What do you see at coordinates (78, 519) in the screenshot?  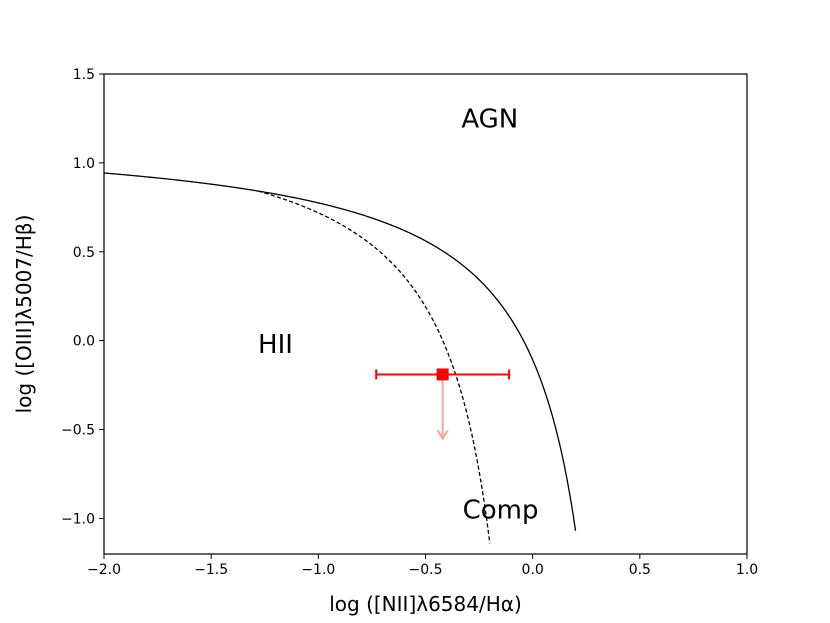 I see `y-tick-label: −1.0` at bounding box center [78, 519].